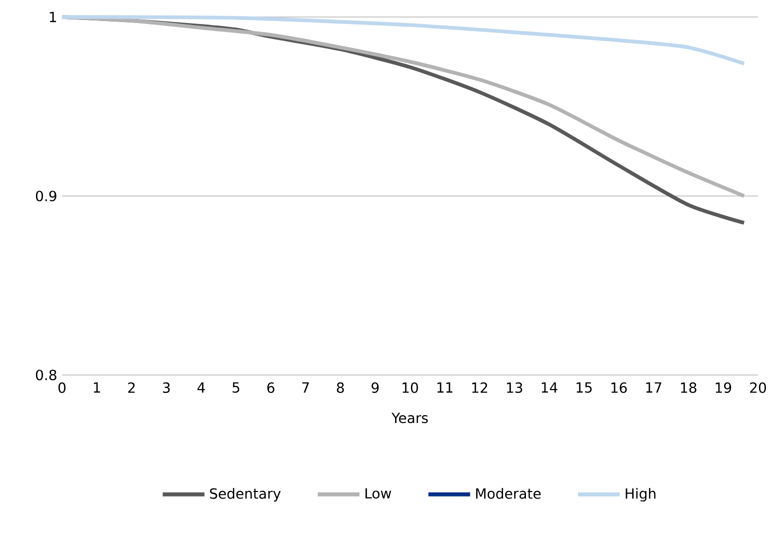  Describe the element at coordinates (410, 387) in the screenshot. I see `x-tick-label: 10` at that location.